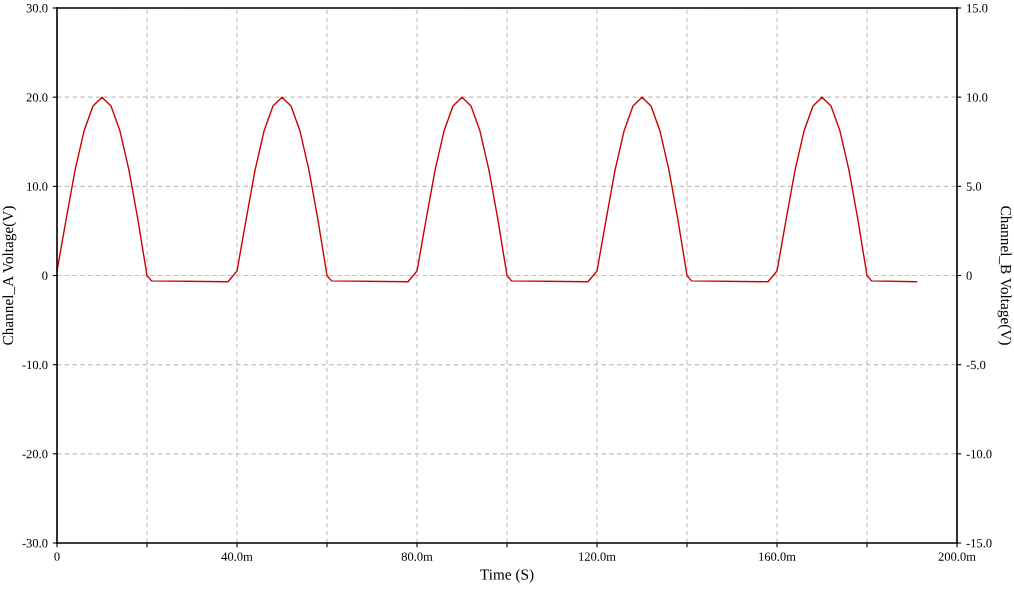 The width and height of the screenshot is (1014, 590). Describe the element at coordinates (977, 8) in the screenshot. I see `y2-tick-label: 15.0` at that location.